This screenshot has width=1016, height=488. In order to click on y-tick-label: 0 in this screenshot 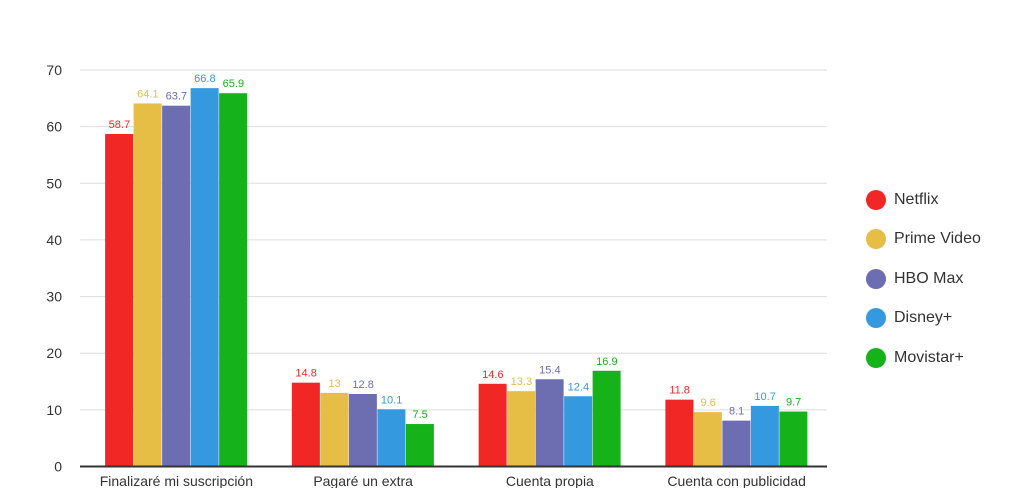, I will do `click(58, 467)`.